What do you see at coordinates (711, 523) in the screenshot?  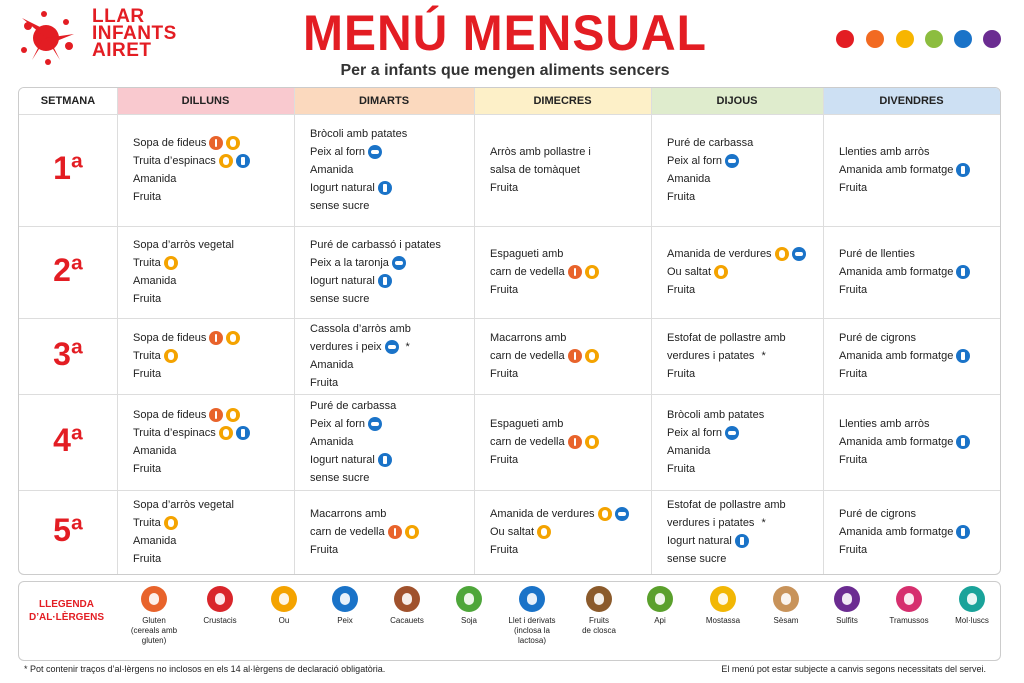 I see `dish-text: verdures i patates` at bounding box center [711, 523].